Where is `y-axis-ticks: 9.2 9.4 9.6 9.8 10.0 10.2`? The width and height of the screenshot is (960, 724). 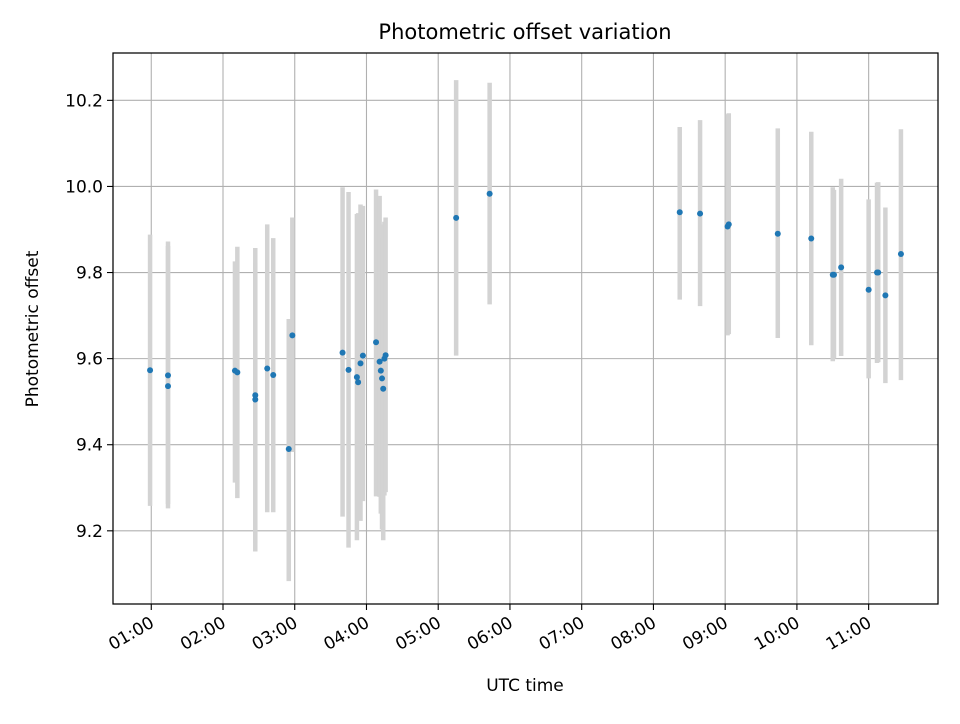
y-axis-ticks: 9.2 9.4 9.6 9.8 10.0 10.2 is located at coordinates (89, 316).